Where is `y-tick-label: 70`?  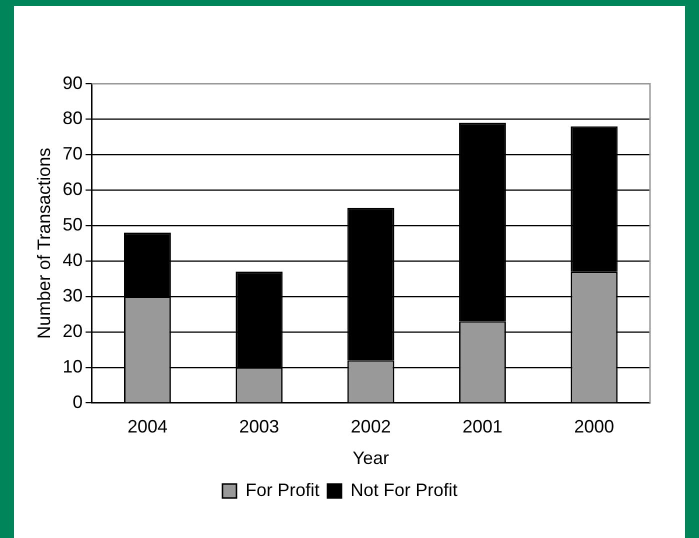
y-tick-label: 70 is located at coordinates (72, 154).